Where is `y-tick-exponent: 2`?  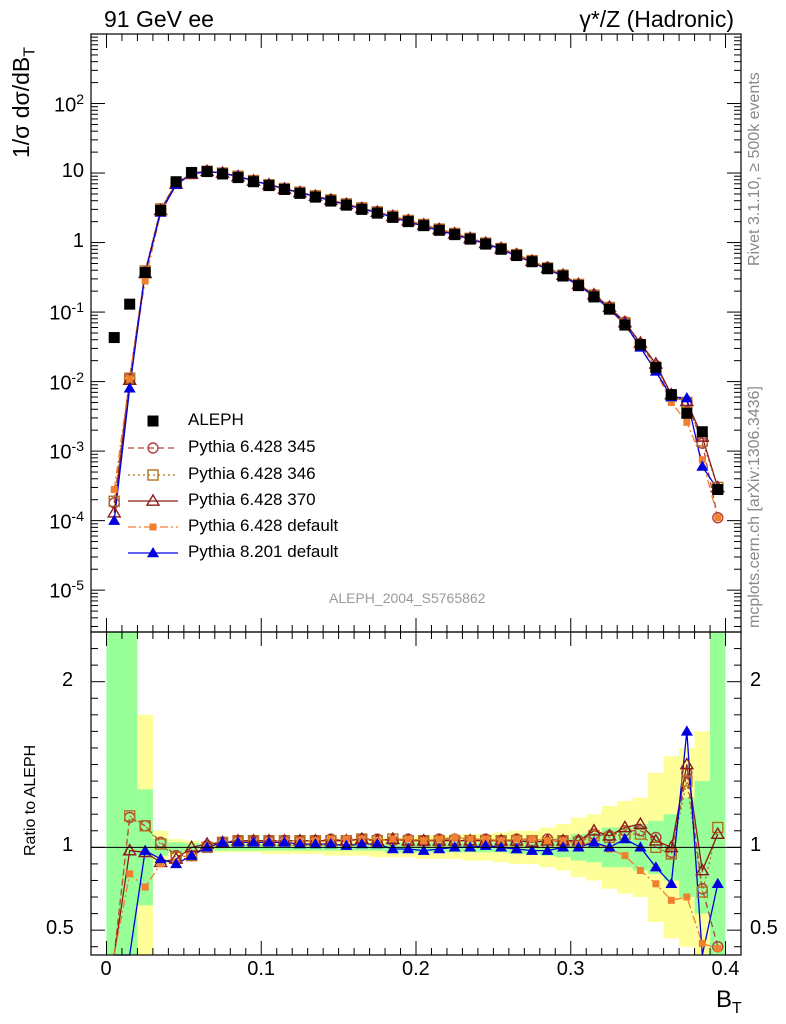
y-tick-exponent: 2 is located at coordinates (80, 98).